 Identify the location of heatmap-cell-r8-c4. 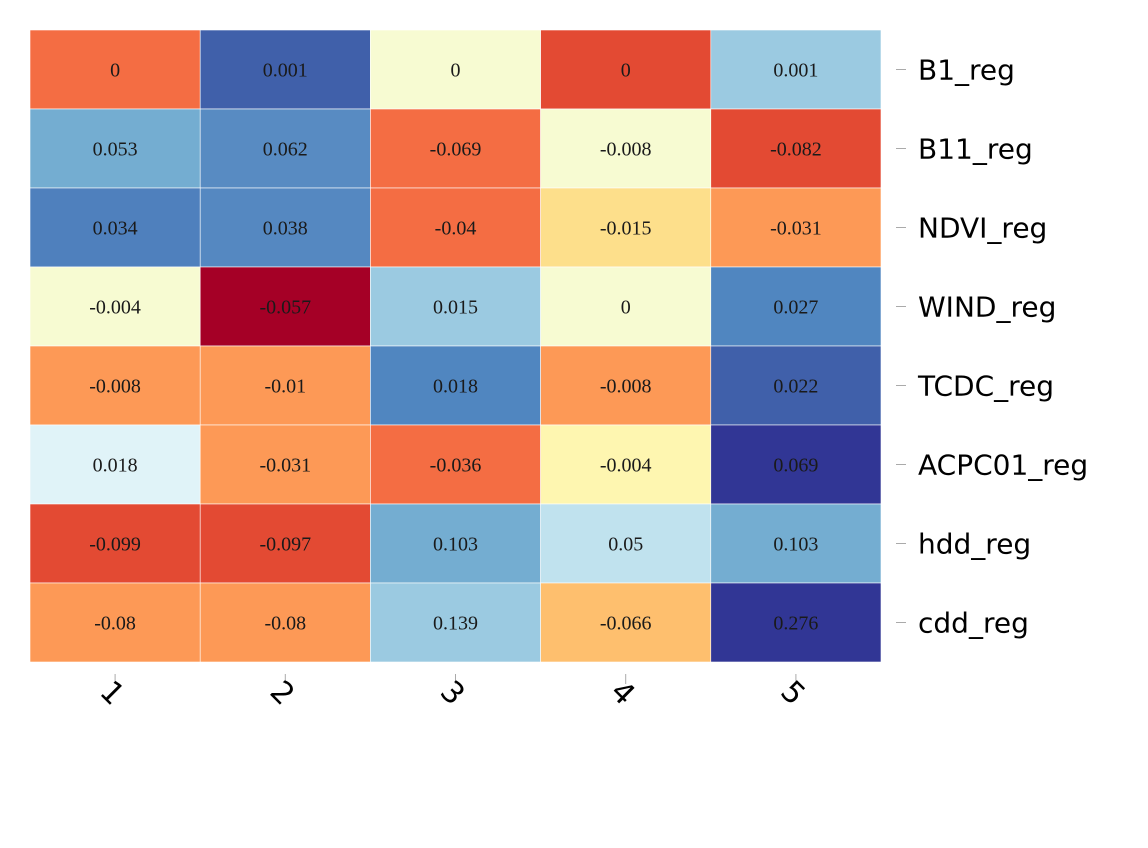
(626, 622).